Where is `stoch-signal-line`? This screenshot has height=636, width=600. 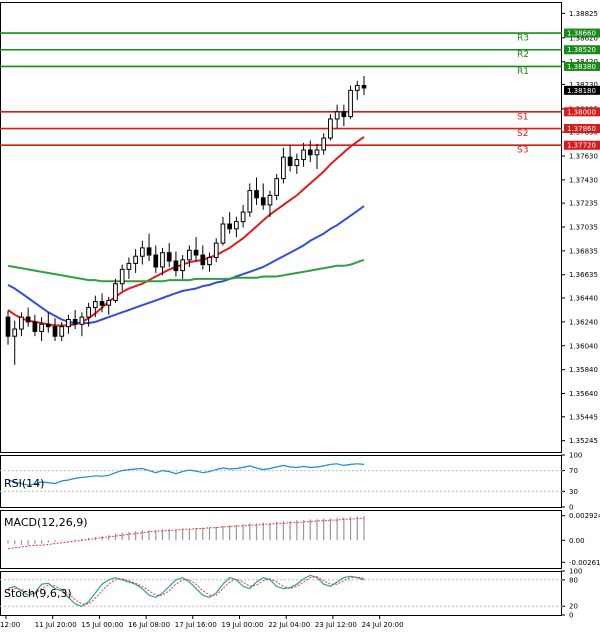
stoch-signal-line is located at coordinates (186, 590).